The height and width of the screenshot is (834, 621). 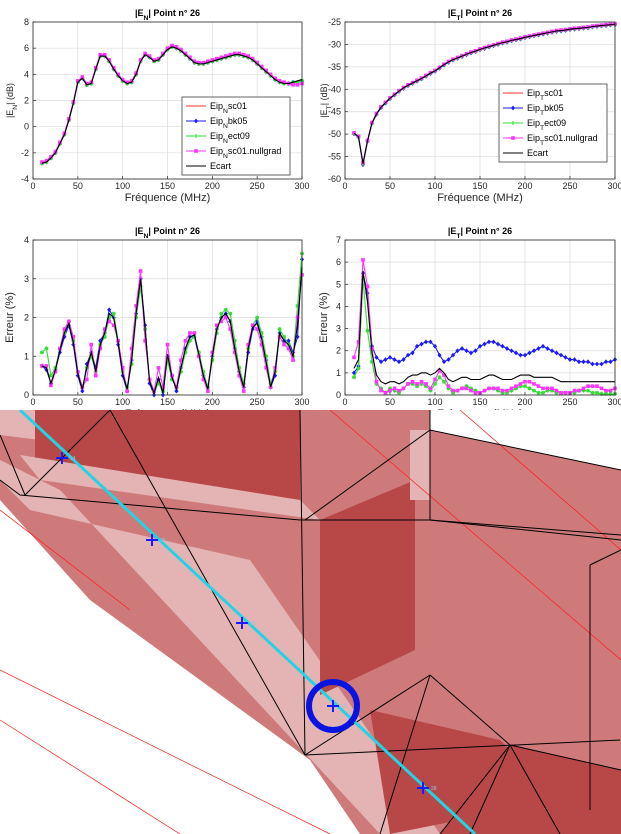 I want to click on y-tick-label: 5, so click(x=338, y=284).